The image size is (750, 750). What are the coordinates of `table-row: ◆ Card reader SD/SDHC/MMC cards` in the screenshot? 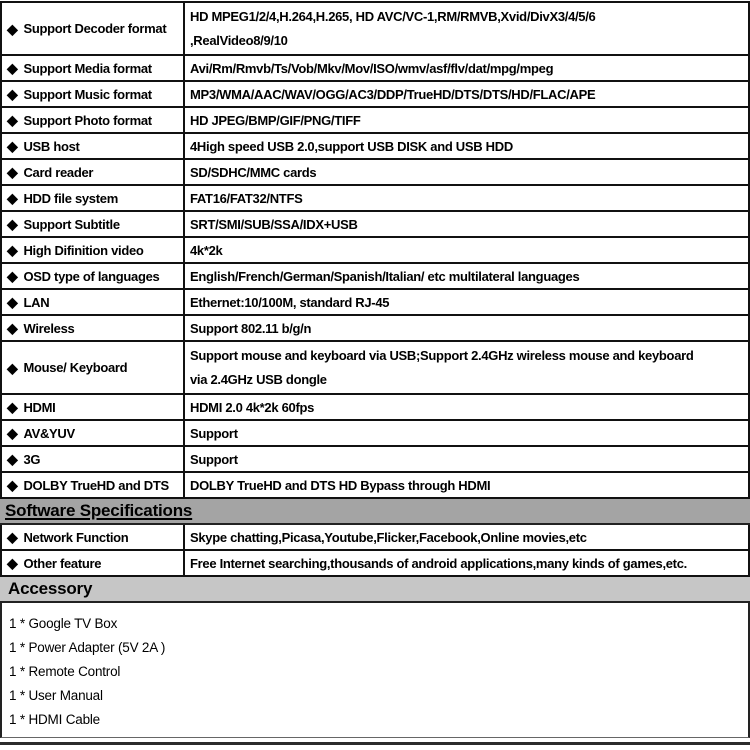 It's located at (375, 173).